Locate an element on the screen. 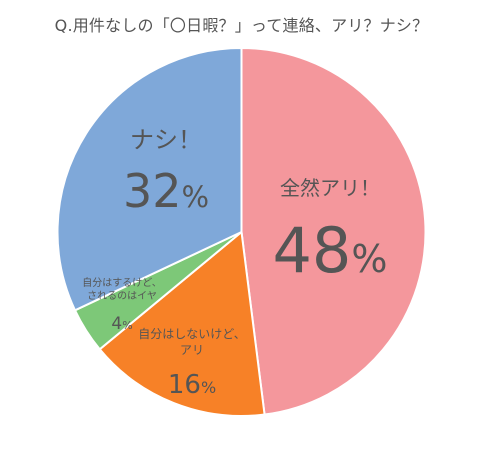  slice-value-3: 4% is located at coordinates (121, 324).